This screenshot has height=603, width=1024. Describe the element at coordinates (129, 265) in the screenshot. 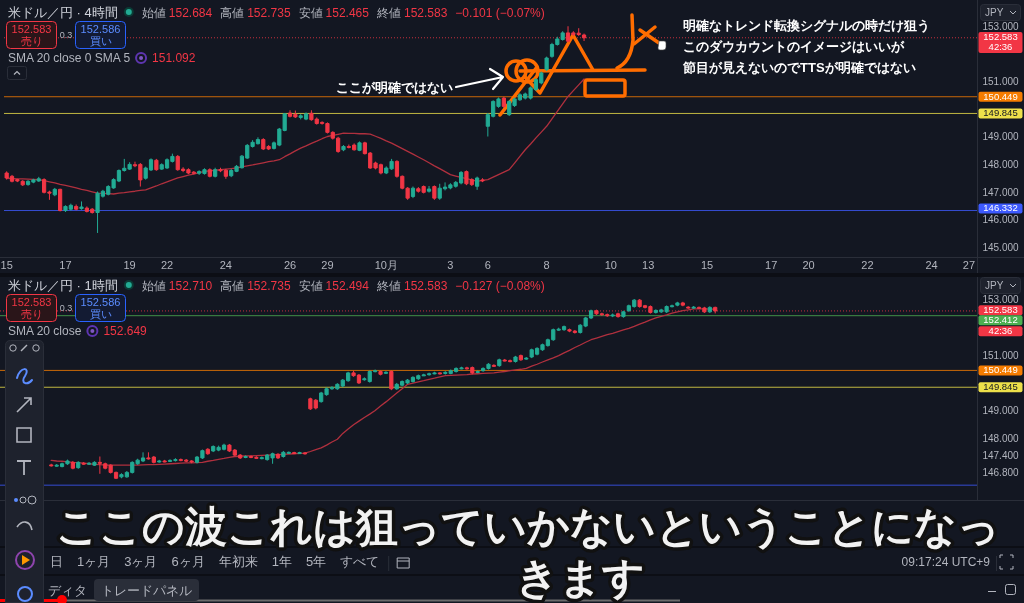

I see `x-tick-label: 19` at that location.